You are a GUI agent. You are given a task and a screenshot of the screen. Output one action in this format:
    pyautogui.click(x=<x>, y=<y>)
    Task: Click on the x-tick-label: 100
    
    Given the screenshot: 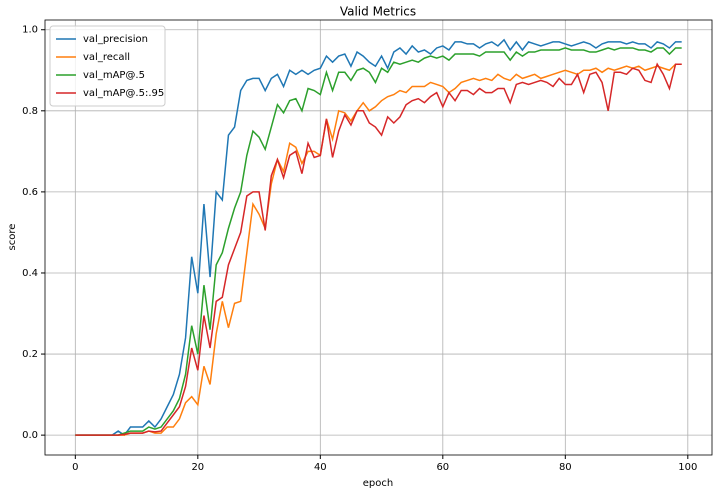 What is the action you would take?
    pyautogui.click(x=687, y=467)
    